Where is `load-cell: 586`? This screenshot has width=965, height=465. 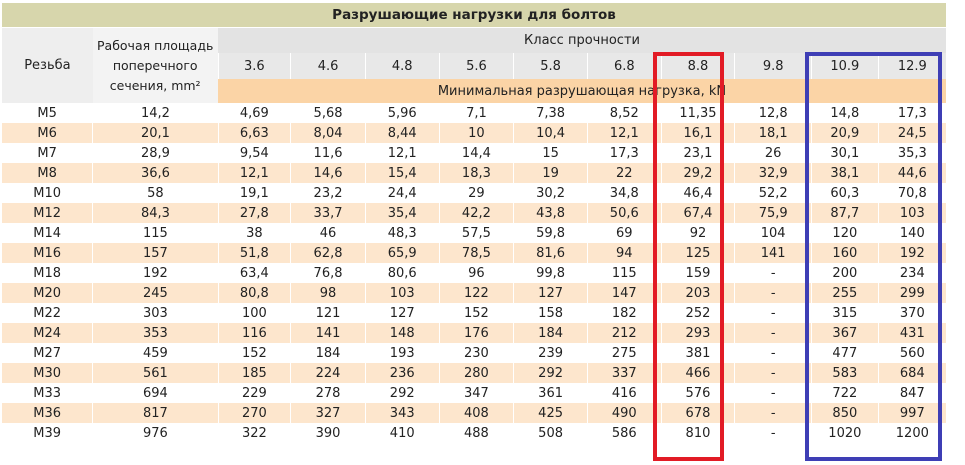 load-cell: 586 is located at coordinates (624, 433).